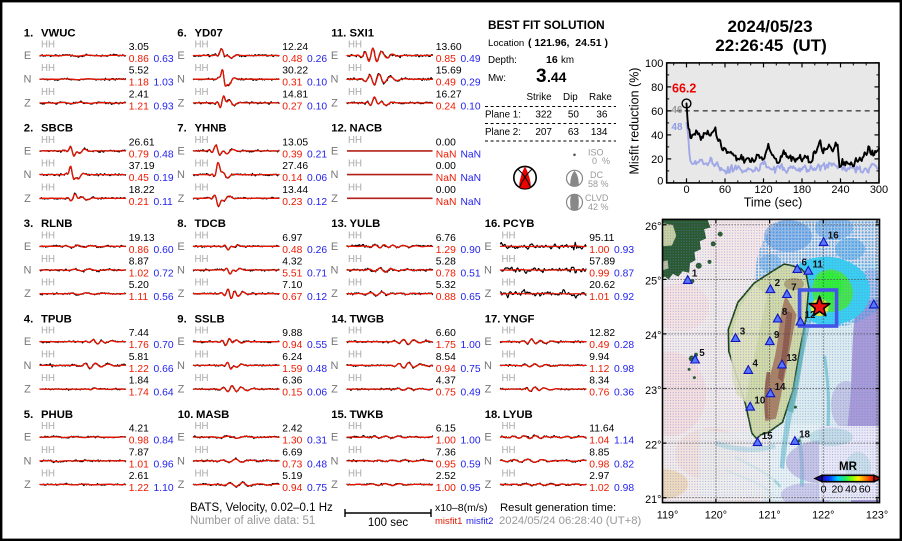 This screenshot has height=541, width=902. What do you see at coordinates (210, 224) in the screenshot?
I see `svg-text: TDCB` at bounding box center [210, 224].